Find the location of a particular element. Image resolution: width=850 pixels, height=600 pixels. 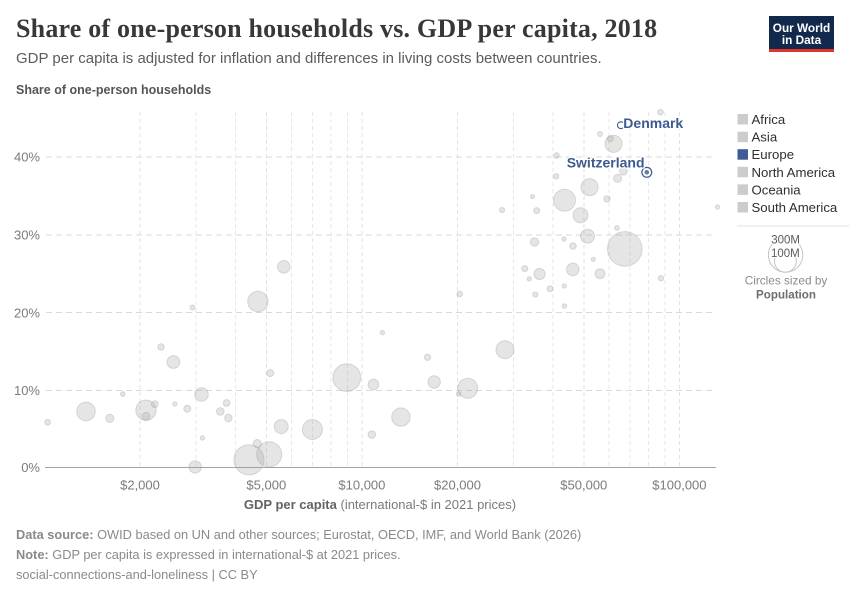

svg-text: $100,000 is located at coordinates (679, 485).